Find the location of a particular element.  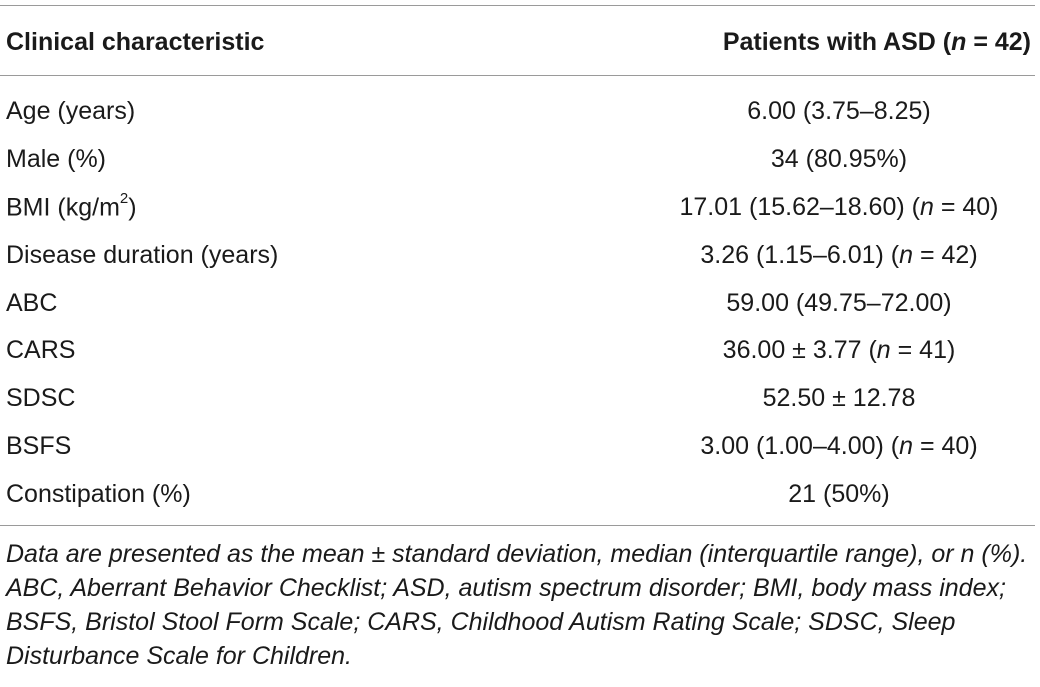

row-value: 52.50 ± 12.78 is located at coordinates (839, 398).